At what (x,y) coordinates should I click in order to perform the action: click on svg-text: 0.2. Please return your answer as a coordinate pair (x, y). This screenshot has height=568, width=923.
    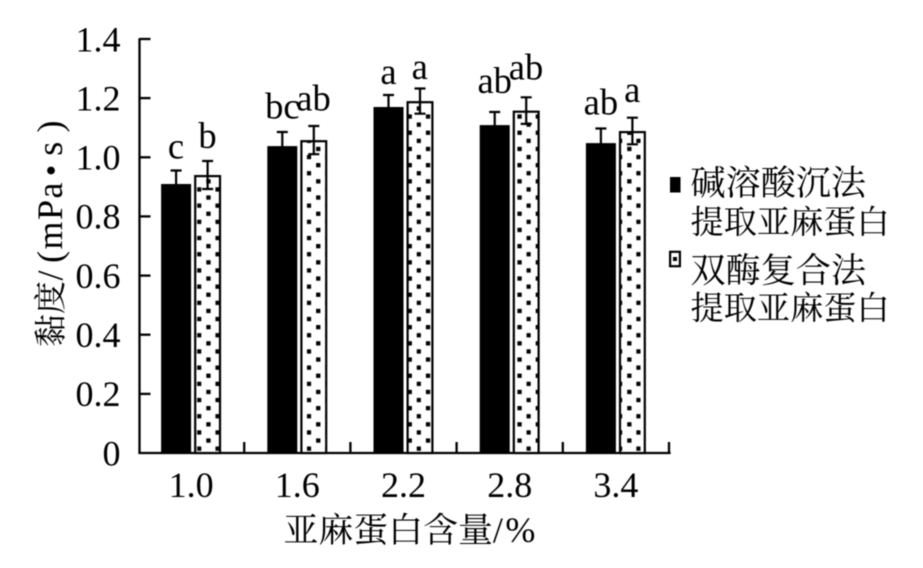
    Looking at the image, I should click on (98, 394).